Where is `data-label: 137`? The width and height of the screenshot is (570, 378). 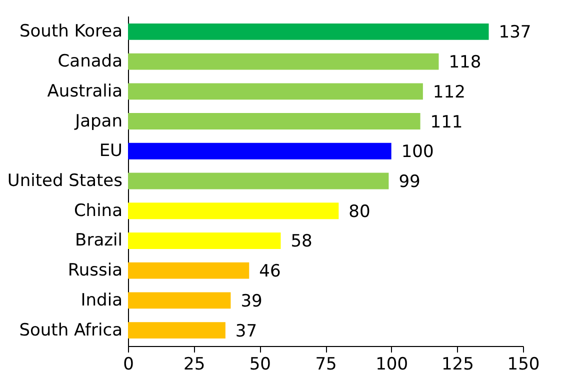
data-label: 137 is located at coordinates (515, 32).